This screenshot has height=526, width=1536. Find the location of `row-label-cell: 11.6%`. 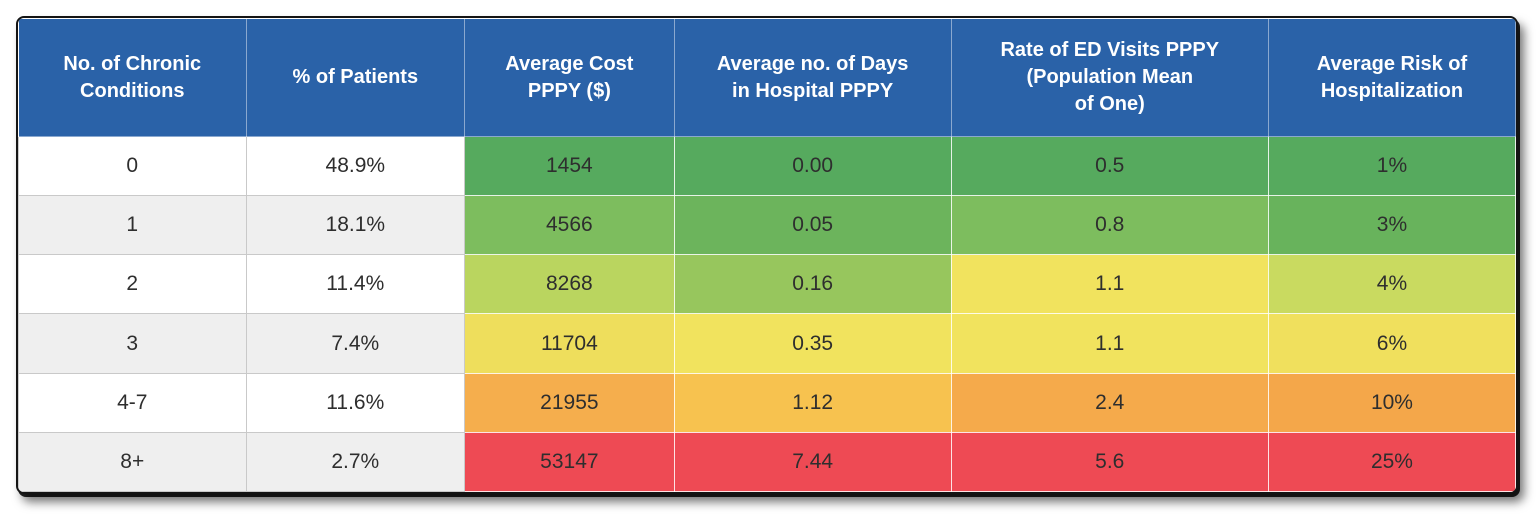

row-label-cell: 11.6% is located at coordinates (355, 402).